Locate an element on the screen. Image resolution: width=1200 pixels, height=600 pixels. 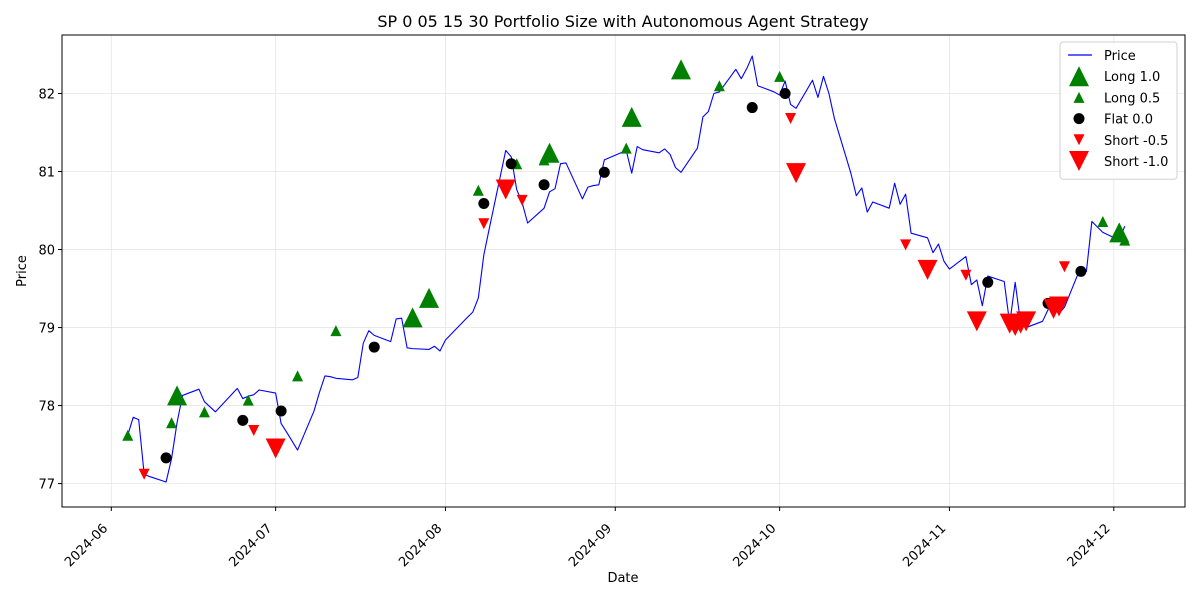
y-tick-label: 80 is located at coordinates (46, 251).